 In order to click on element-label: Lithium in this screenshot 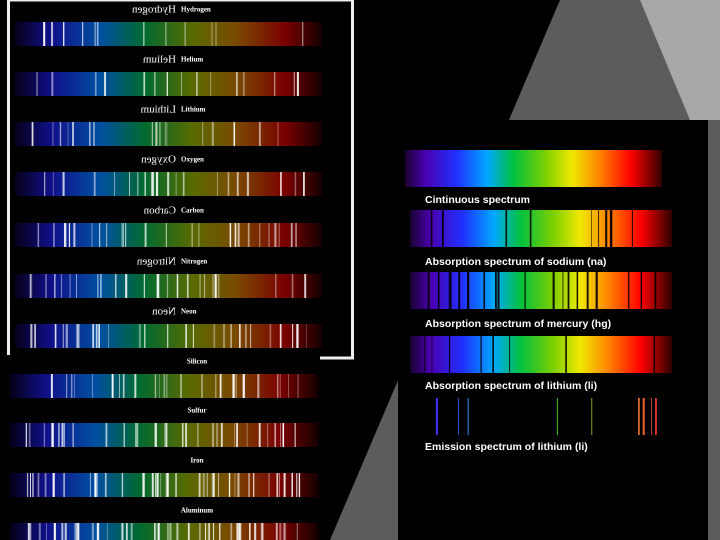, I will do `click(193, 110)`.